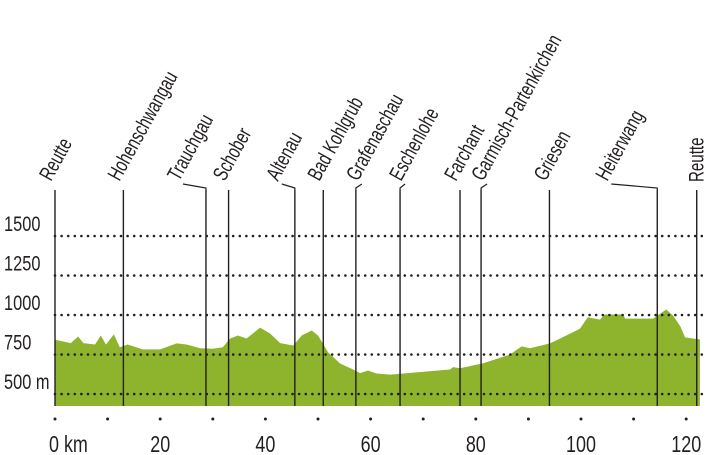  I want to click on y-axis-labels: 1500 1250 1000 750 500 m, so click(27, 302).